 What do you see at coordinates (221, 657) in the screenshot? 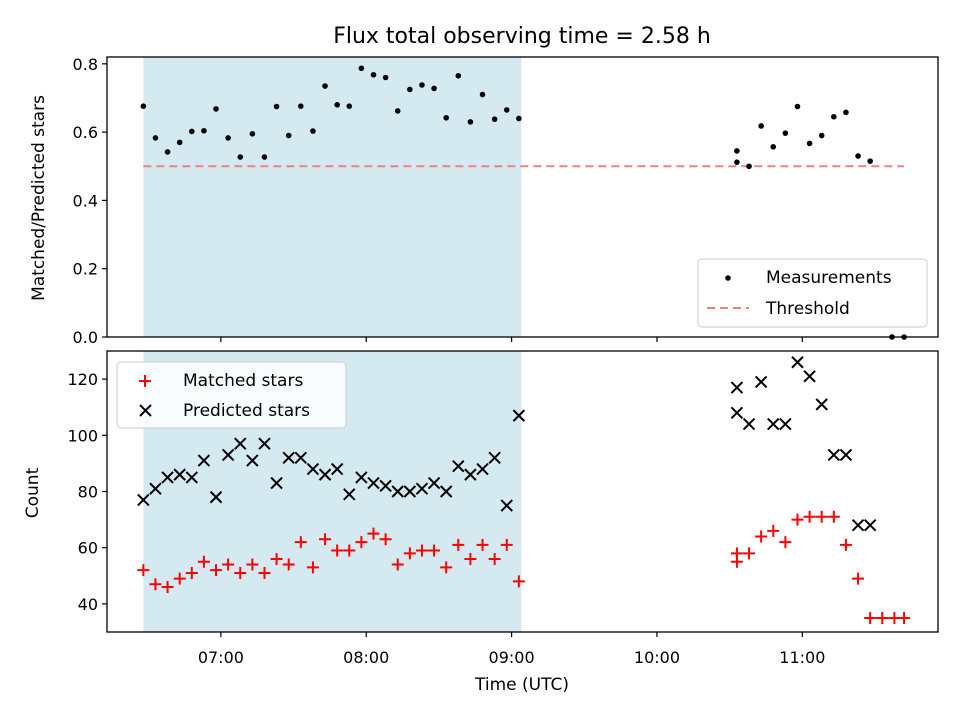
I see `x-tick-label: 07:00` at bounding box center [221, 657].